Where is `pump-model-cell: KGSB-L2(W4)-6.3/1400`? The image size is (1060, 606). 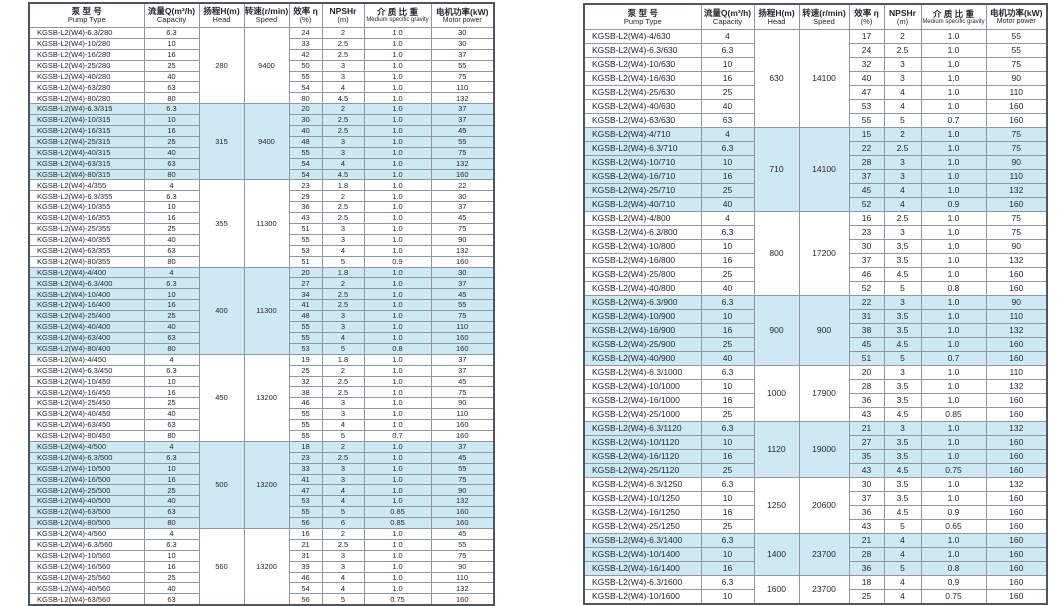 pump-model-cell: KGSB-L2(W4)-6.3/1400 is located at coordinates (642, 540).